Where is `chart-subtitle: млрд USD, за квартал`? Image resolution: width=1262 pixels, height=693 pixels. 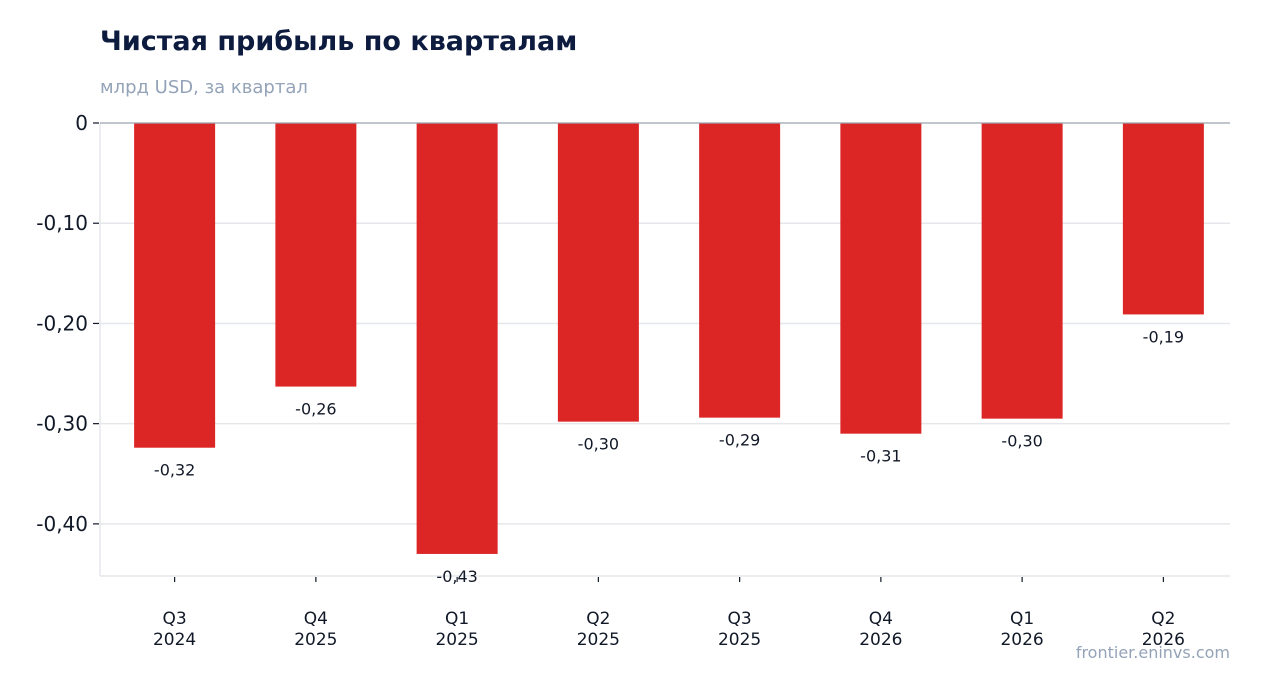 chart-subtitle: млрд USD, за квартал is located at coordinates (204, 87).